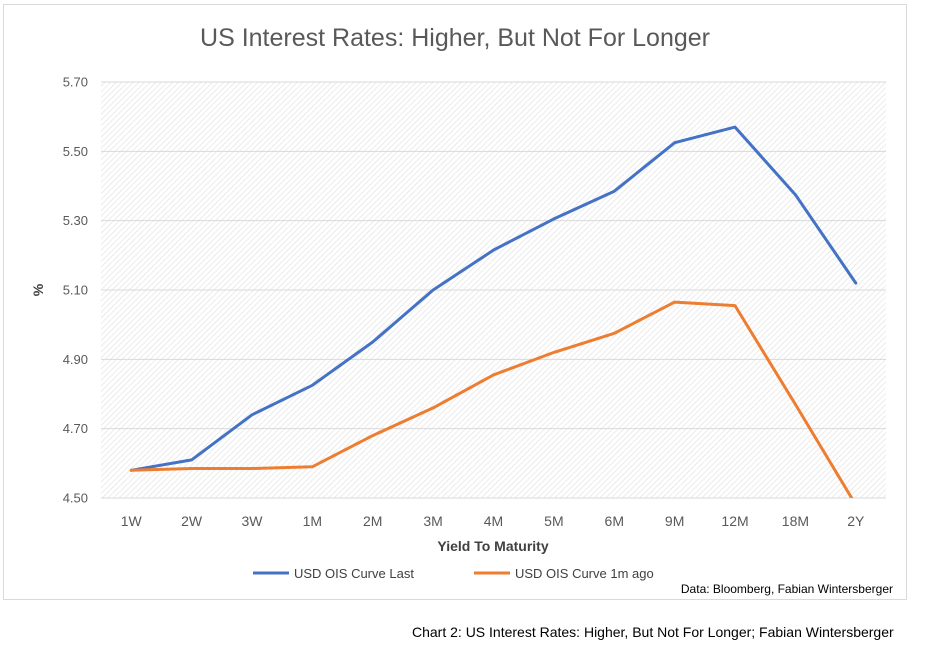 This screenshot has height=646, width=927. What do you see at coordinates (553, 521) in the screenshot?
I see `x-tick-label: 5M` at bounding box center [553, 521].